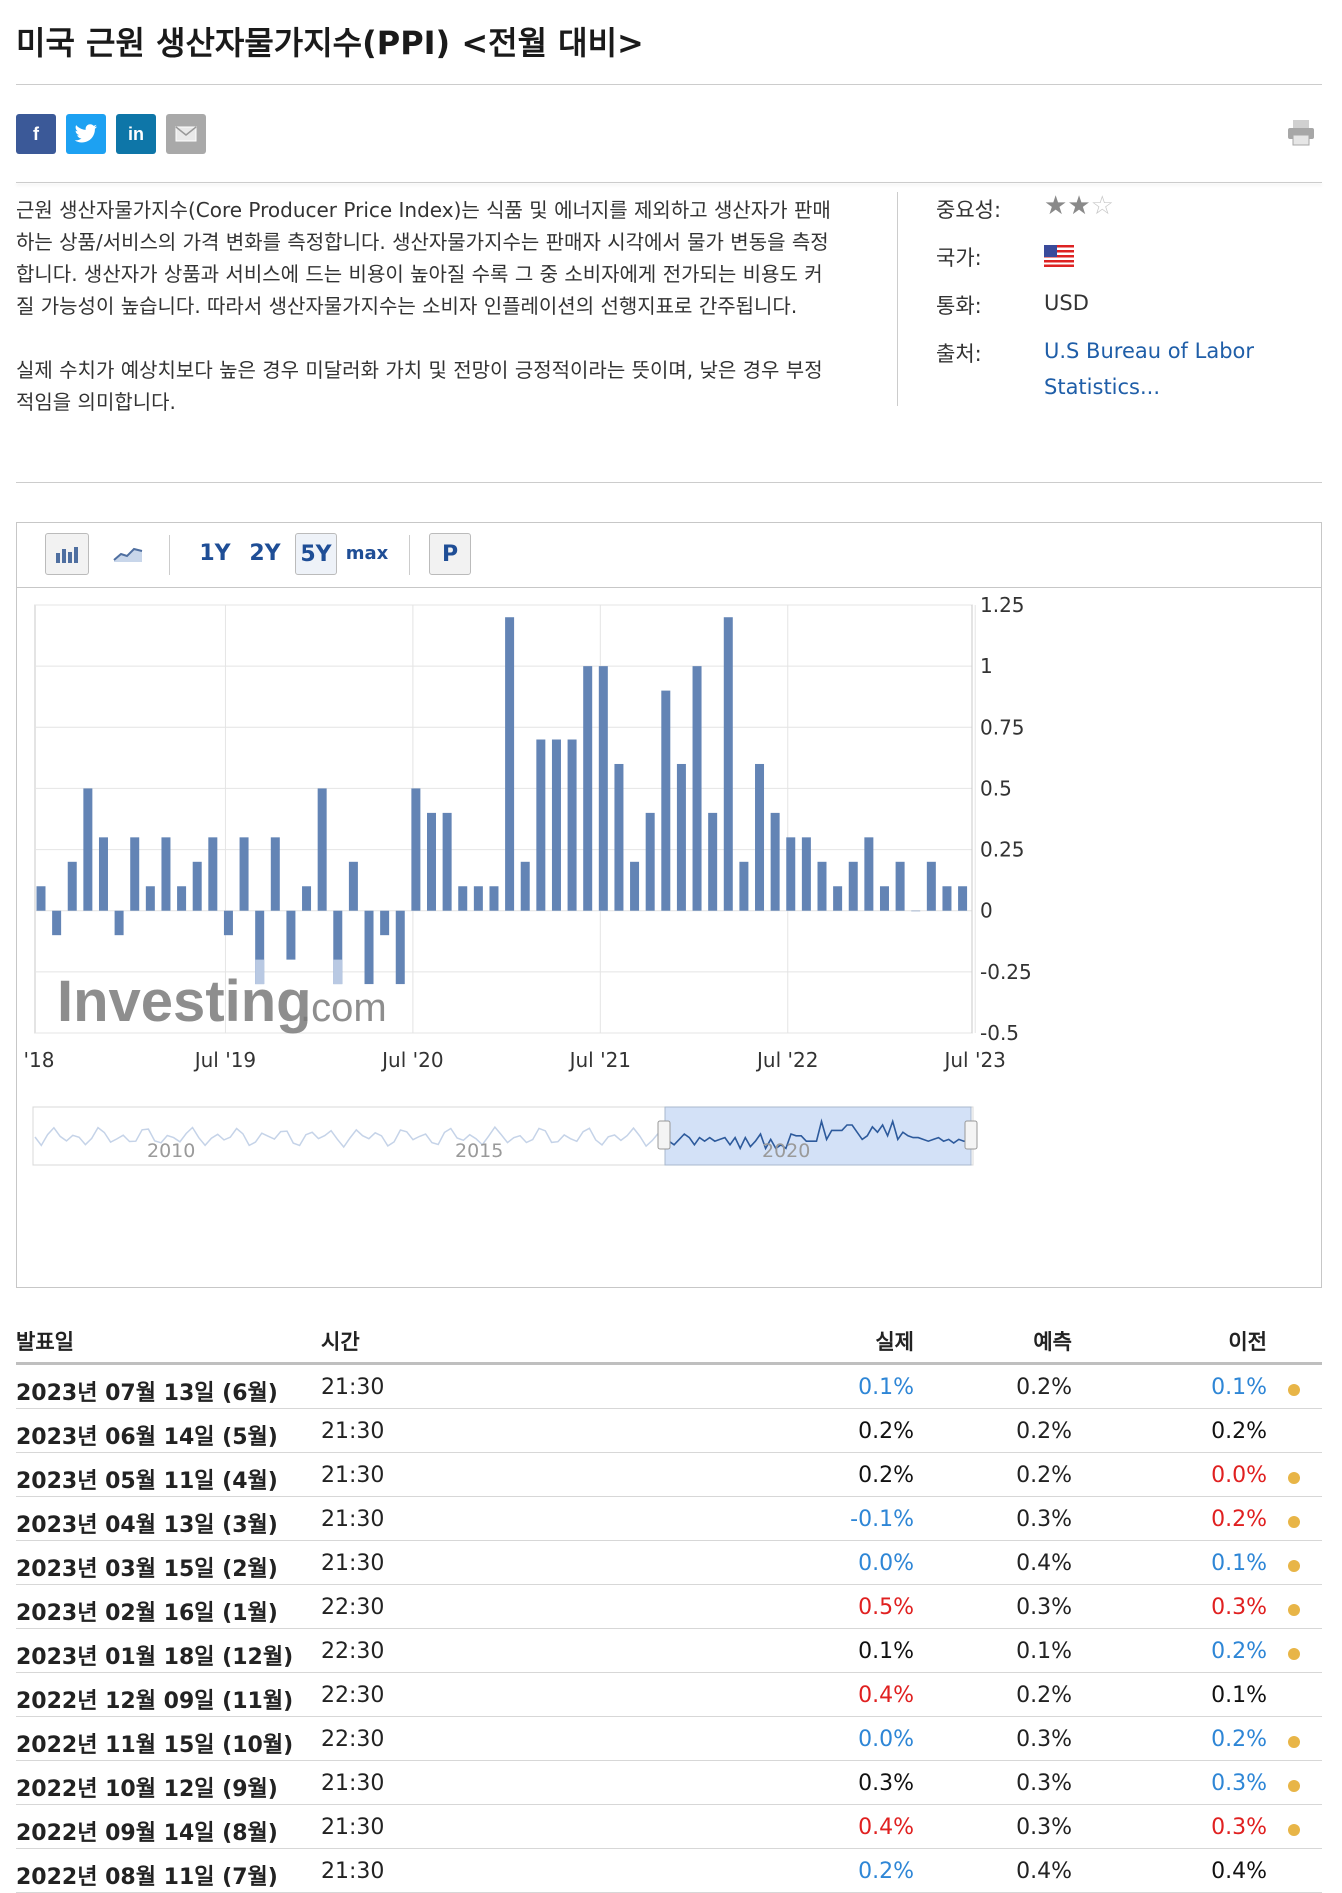  Describe the element at coordinates (67, 554) in the screenshot. I see `bar-chart-button` at that location.